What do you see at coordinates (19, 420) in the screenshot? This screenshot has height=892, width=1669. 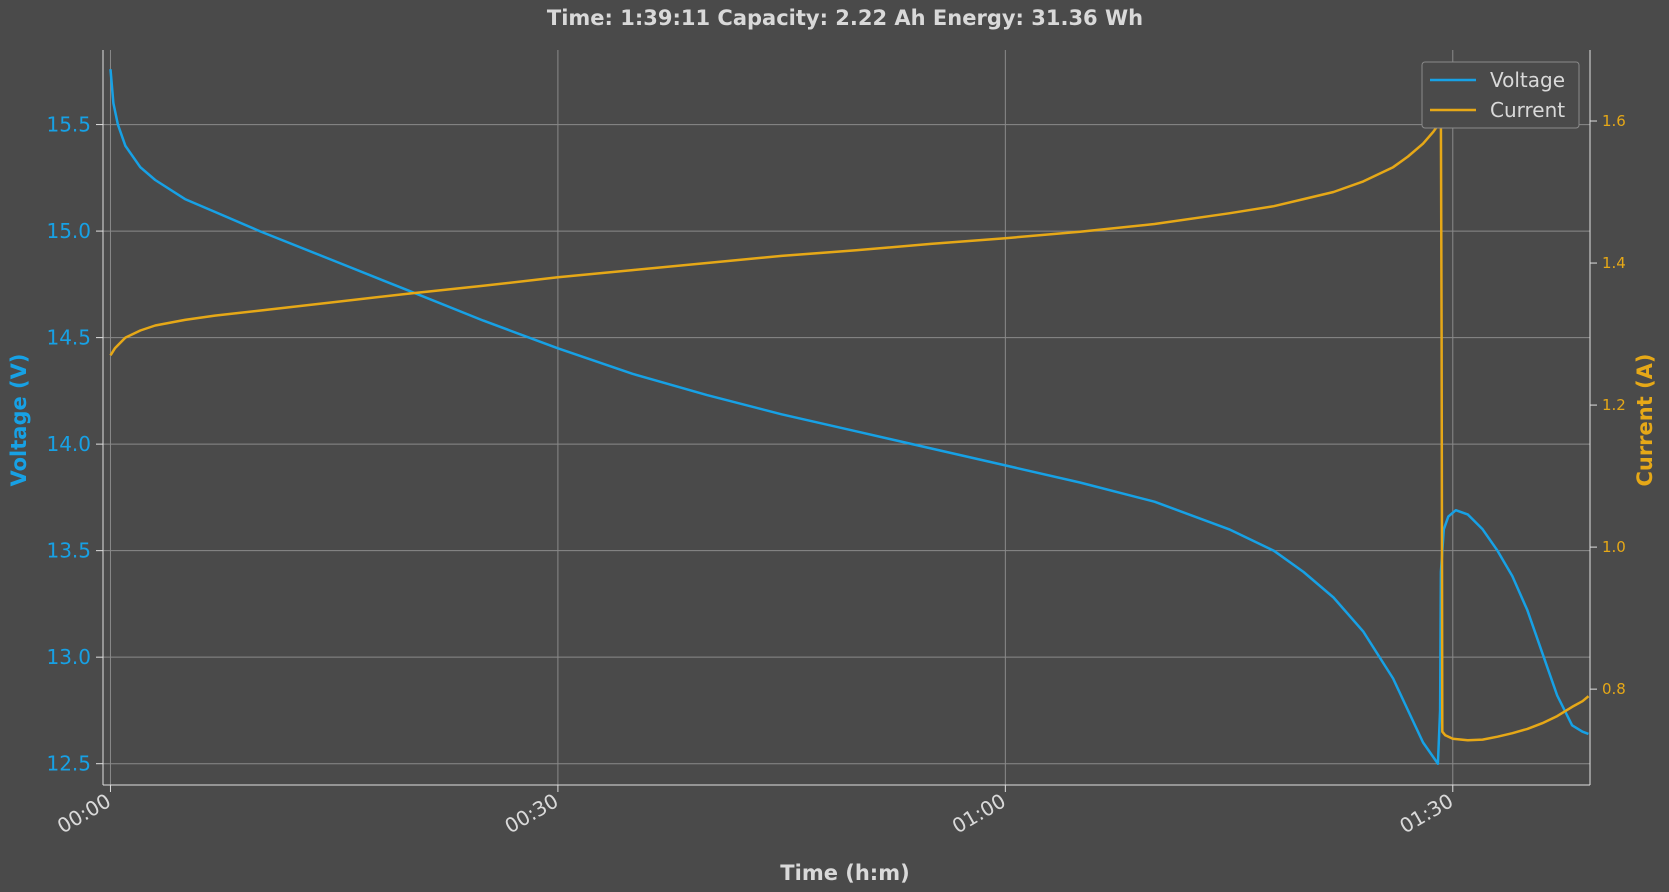 I see `y-axis-label-left: Voltage (V)` at bounding box center [19, 420].